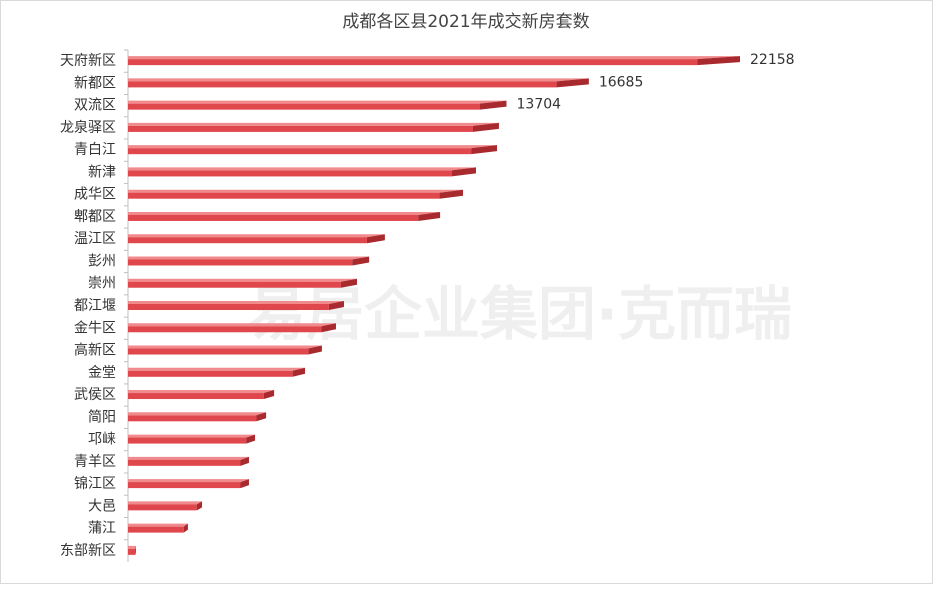 The width and height of the screenshot is (933, 592). What do you see at coordinates (520, 314) in the screenshot?
I see `watermark: 易居企业集团·克而瑞` at bounding box center [520, 314].